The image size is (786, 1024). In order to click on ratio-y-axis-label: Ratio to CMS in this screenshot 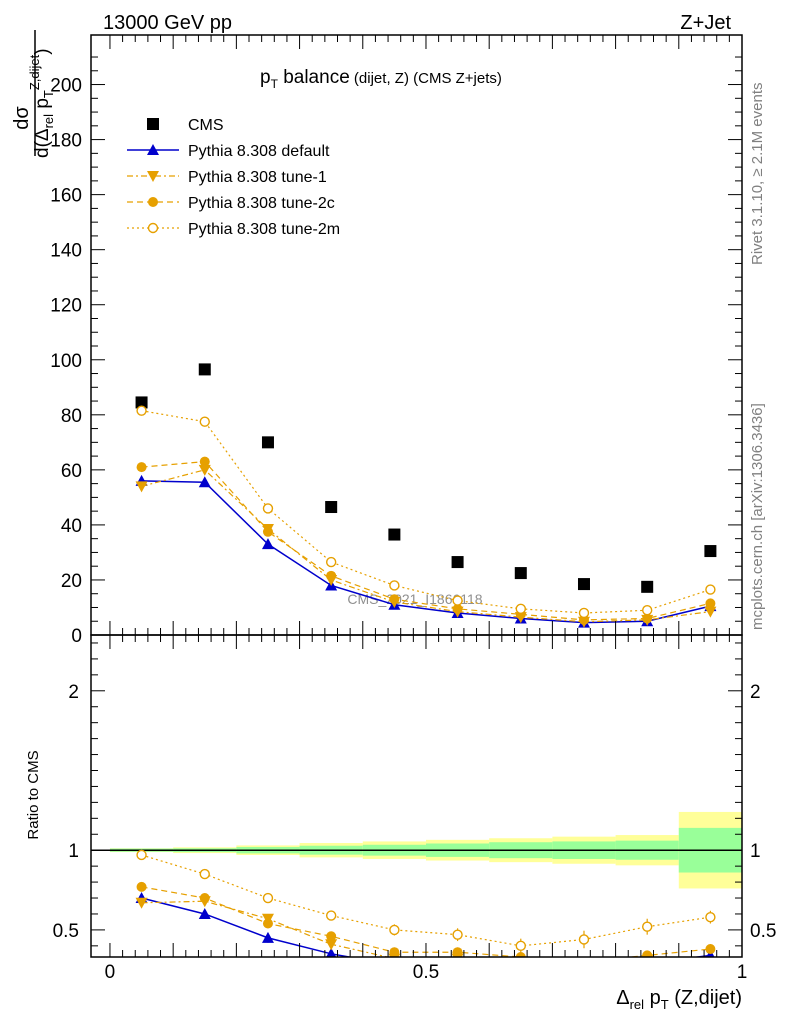, I will do `click(33, 794)`.